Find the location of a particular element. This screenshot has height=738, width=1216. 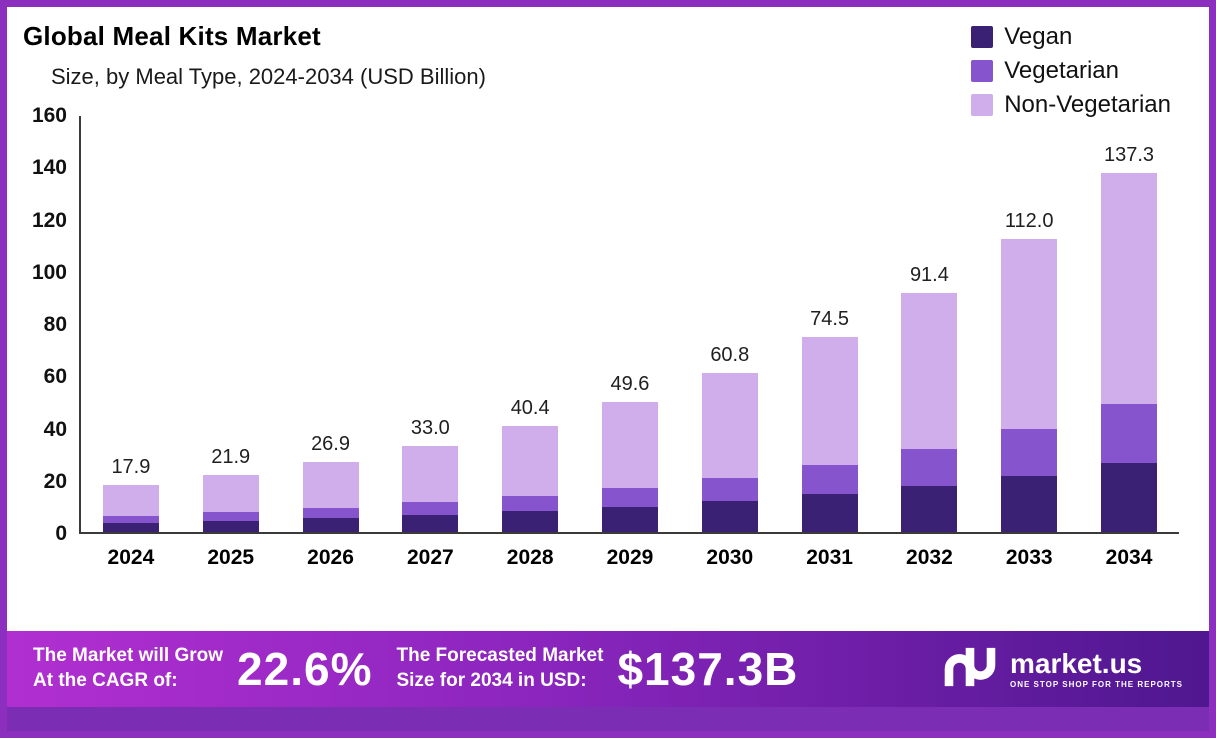

x-tick-label: 2025 is located at coordinates (231, 557).